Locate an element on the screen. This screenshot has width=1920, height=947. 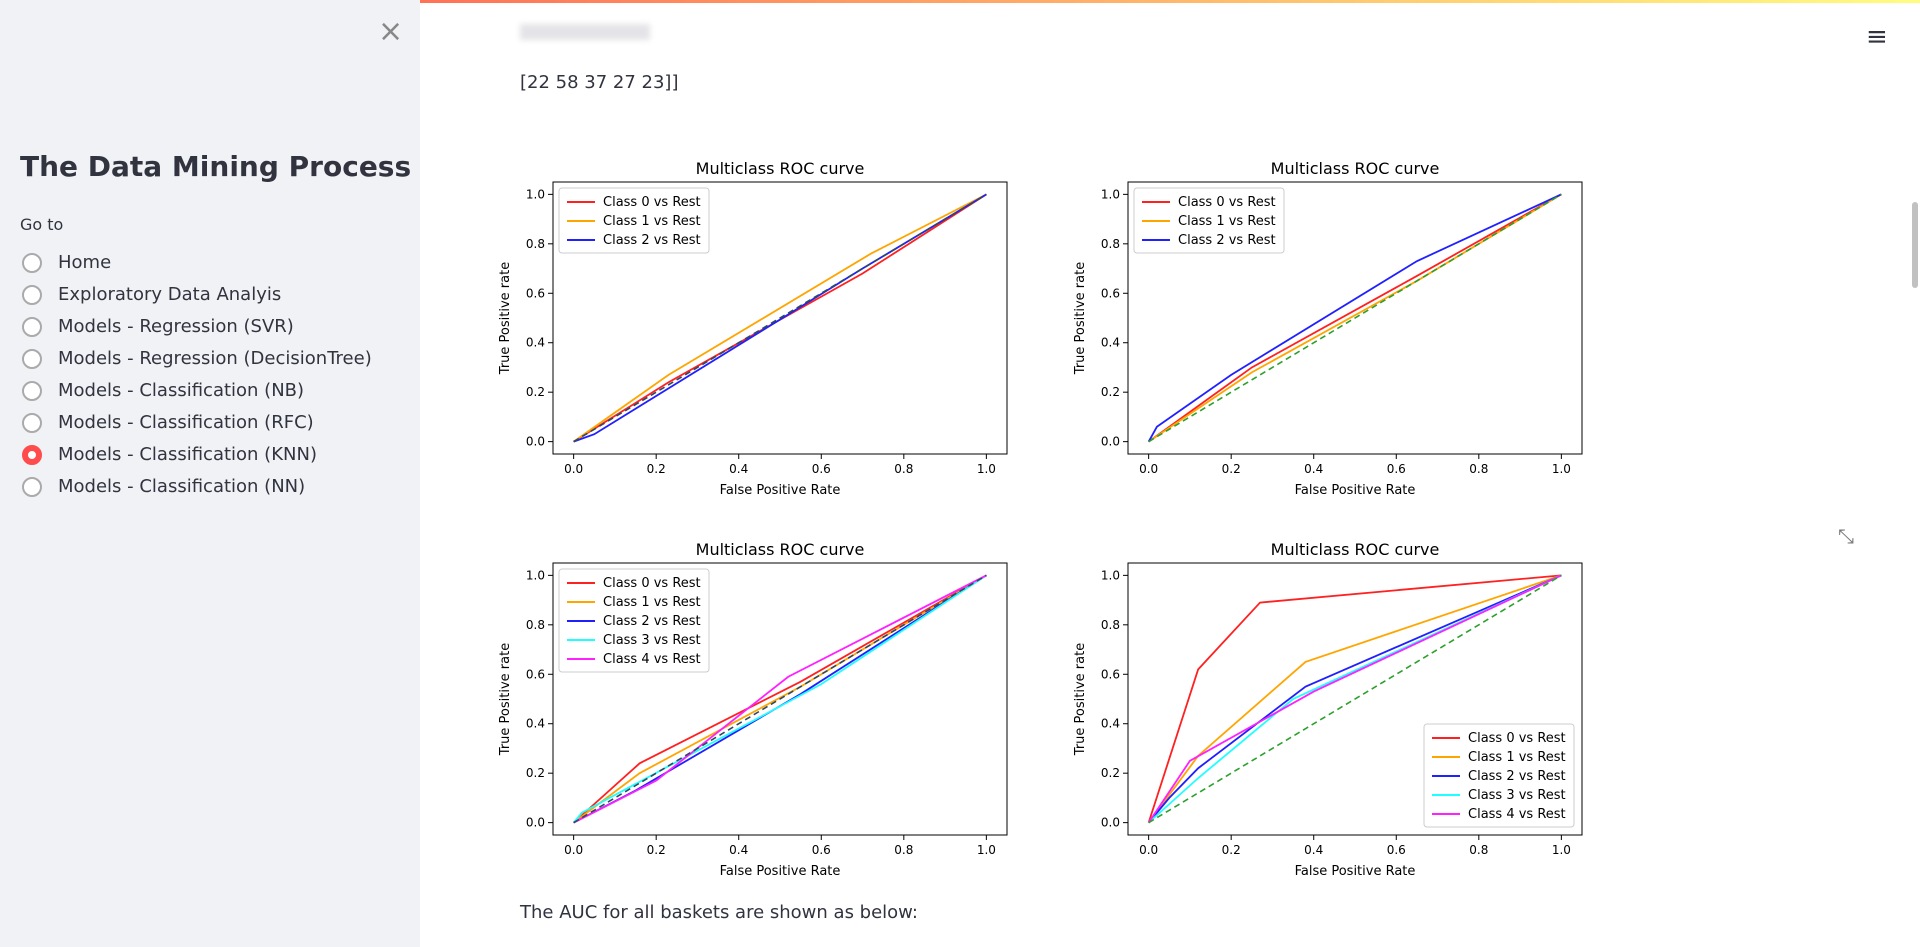
close-button: × is located at coordinates (391, 31).